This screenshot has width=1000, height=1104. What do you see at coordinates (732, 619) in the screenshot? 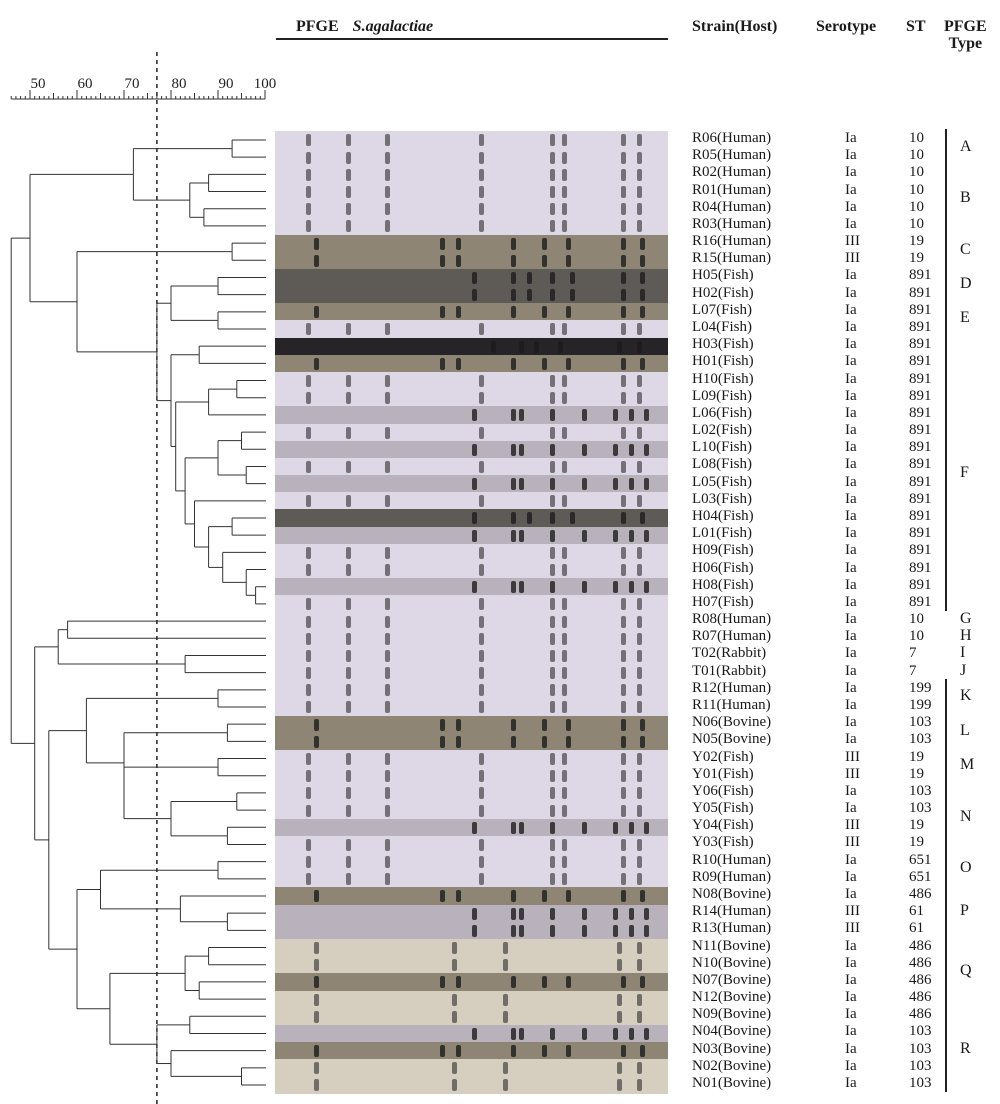
I see `row-strain: R08(Human)` at bounding box center [732, 619].